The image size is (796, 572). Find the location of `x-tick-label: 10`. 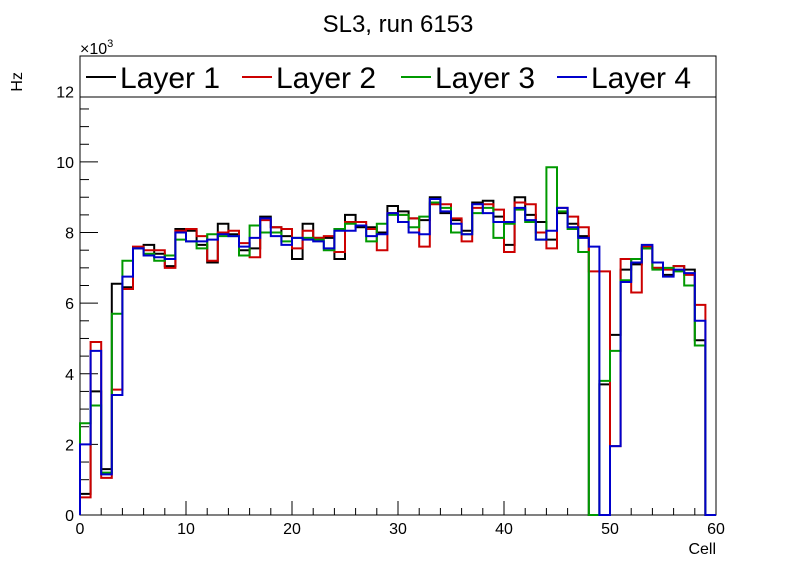

x-tick-label: 10 is located at coordinates (186, 529).